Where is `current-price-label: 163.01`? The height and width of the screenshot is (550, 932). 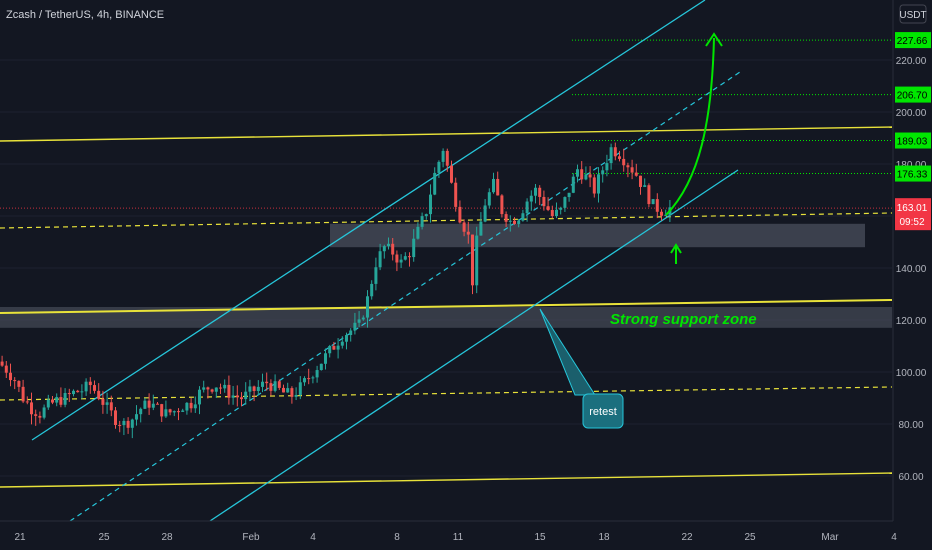 current-price-label: 163.01 is located at coordinates (912, 208).